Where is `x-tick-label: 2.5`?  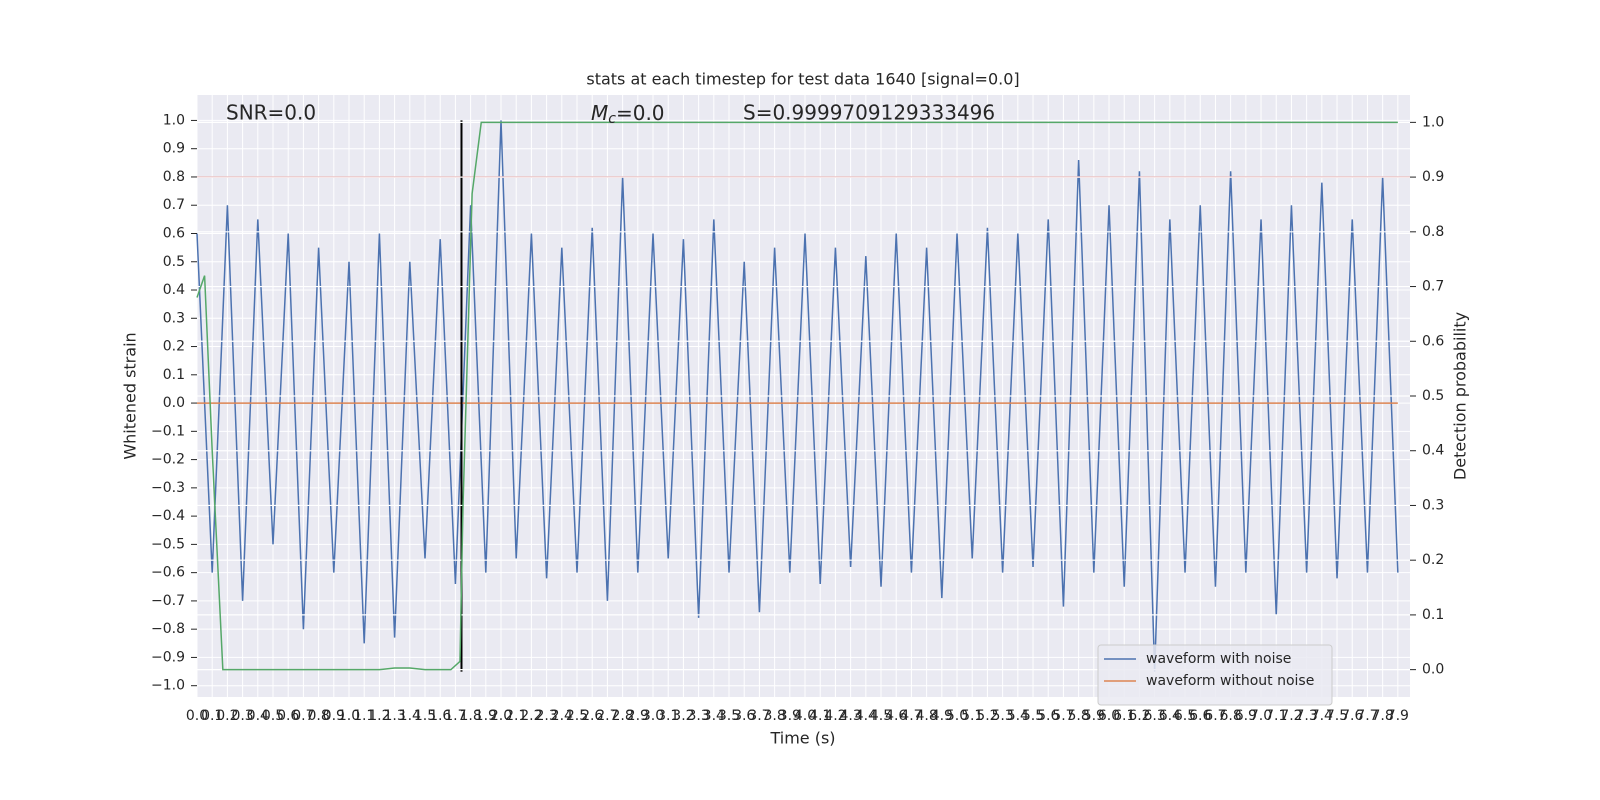
x-tick-label: 2.5 is located at coordinates (577, 716).